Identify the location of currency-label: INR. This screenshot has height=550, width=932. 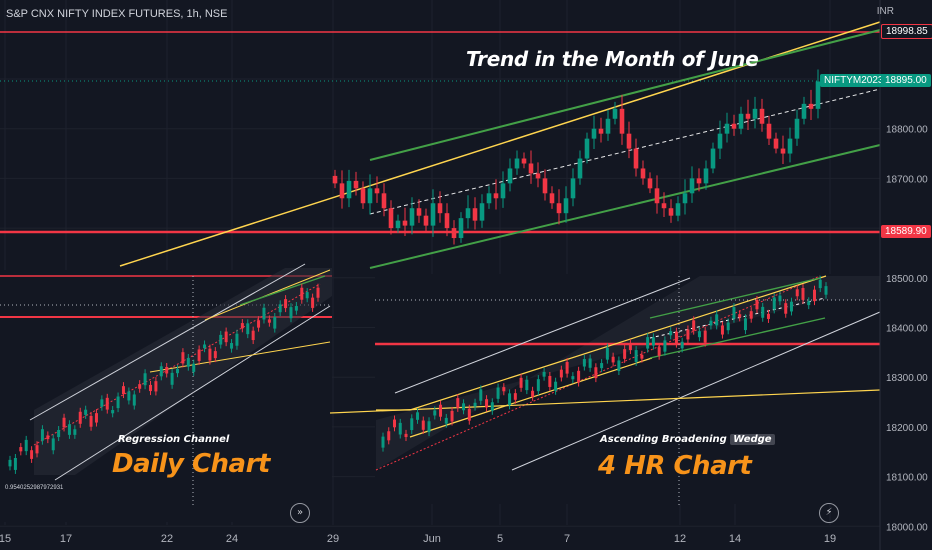
(885, 11).